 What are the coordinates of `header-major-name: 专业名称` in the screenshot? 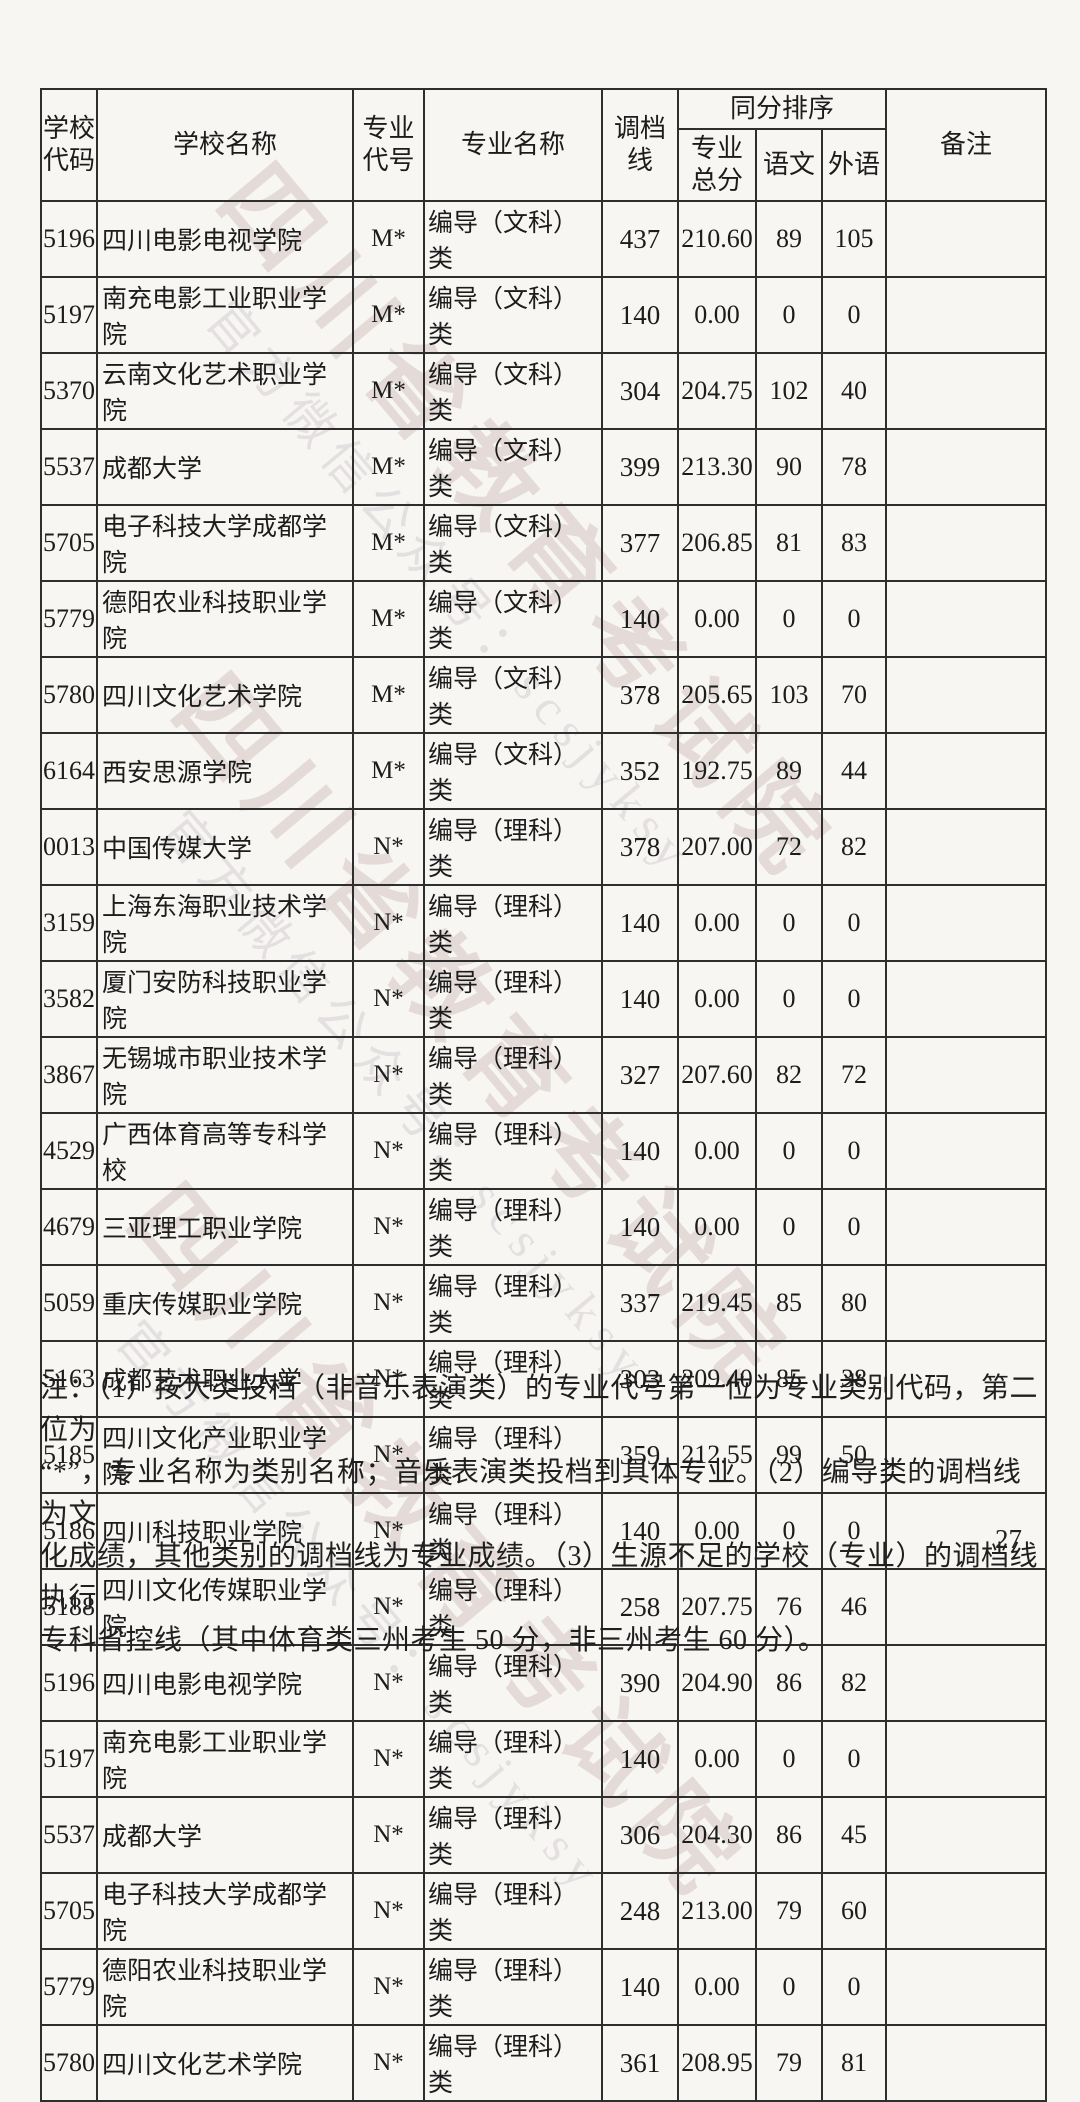 It's located at (513, 145).